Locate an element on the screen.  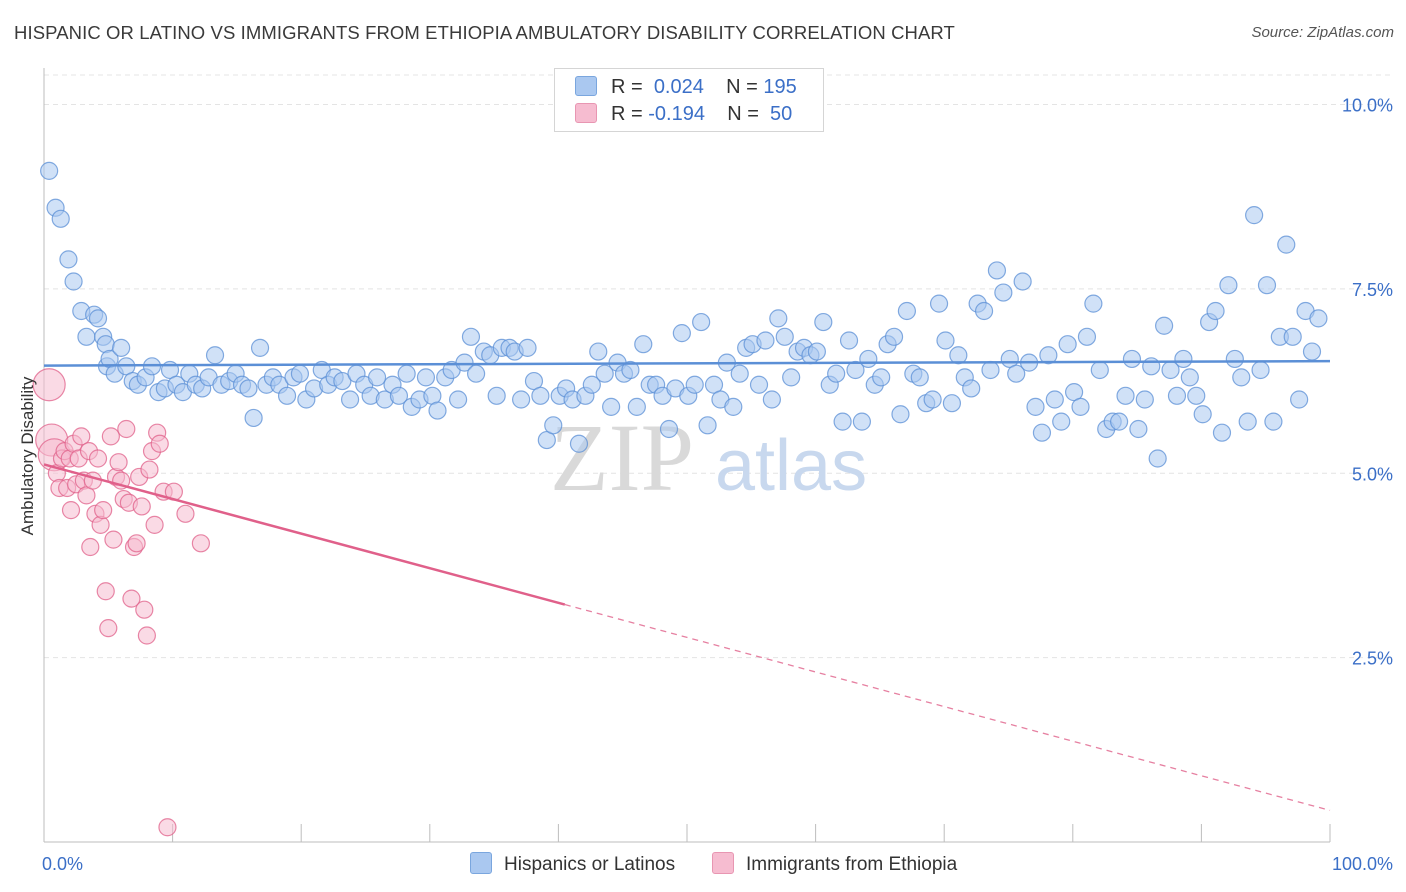
bottom-legend-ethiopia: Immigrants from Ethiopia is located at coordinates (834, 864).